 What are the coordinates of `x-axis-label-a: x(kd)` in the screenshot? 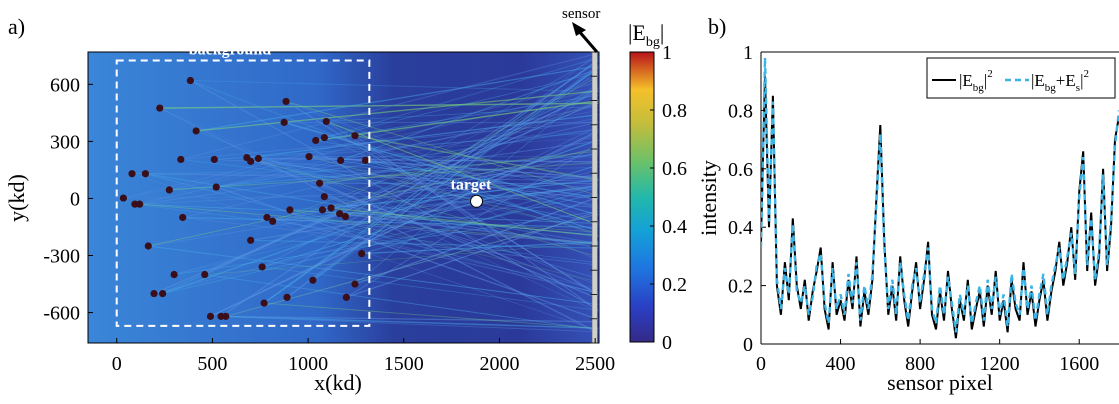 It's located at (338, 382).